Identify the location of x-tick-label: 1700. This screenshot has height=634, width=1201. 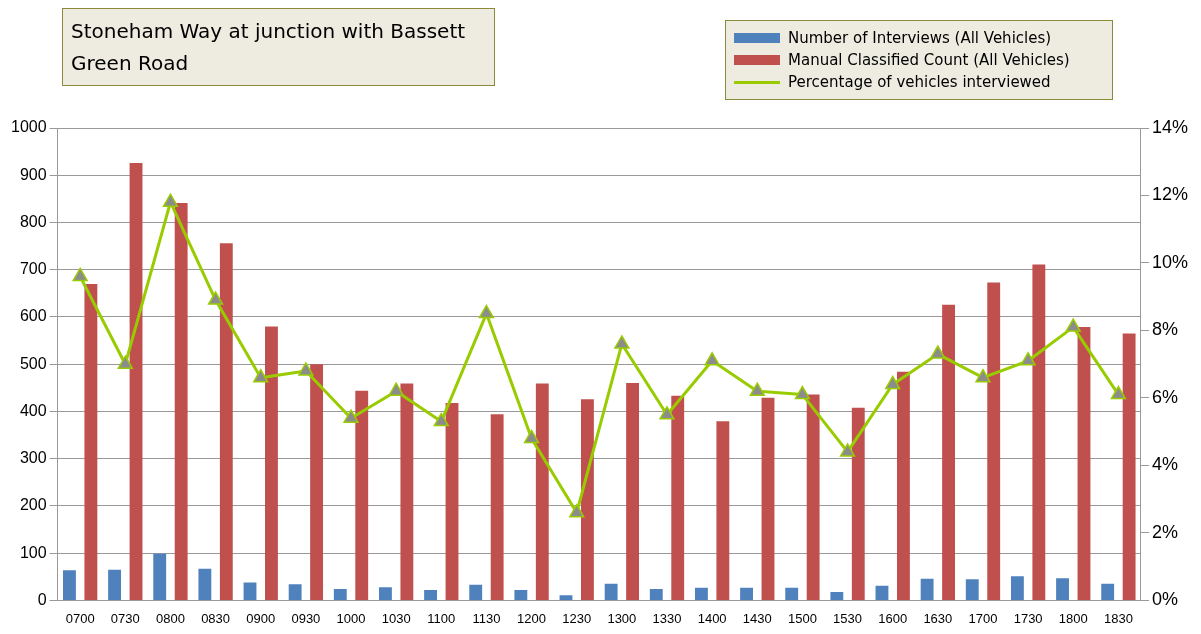
(983, 618).